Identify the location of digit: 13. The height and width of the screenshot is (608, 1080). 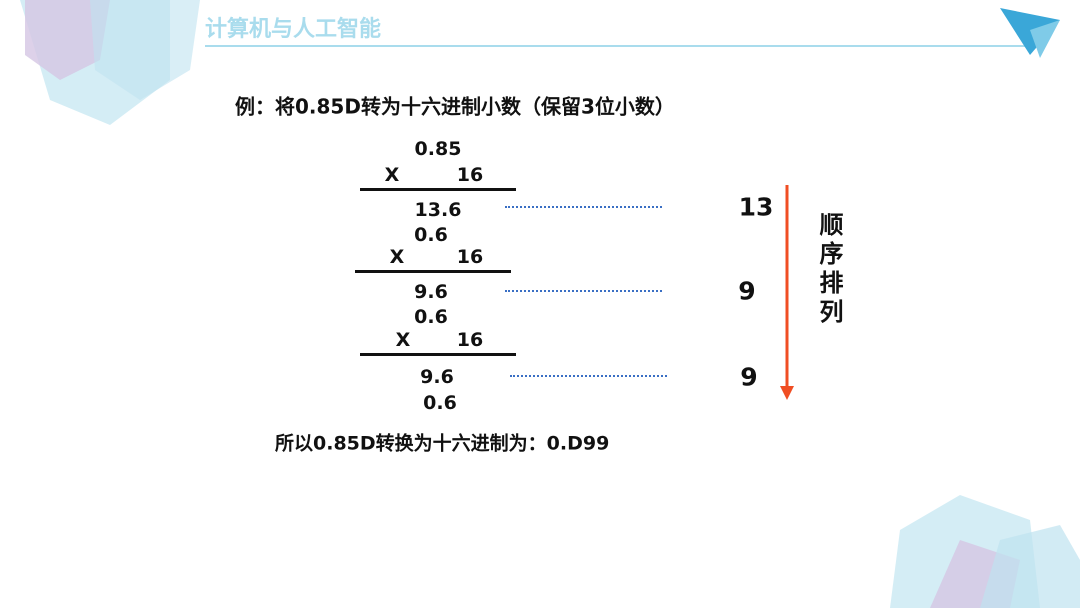
(756, 207).